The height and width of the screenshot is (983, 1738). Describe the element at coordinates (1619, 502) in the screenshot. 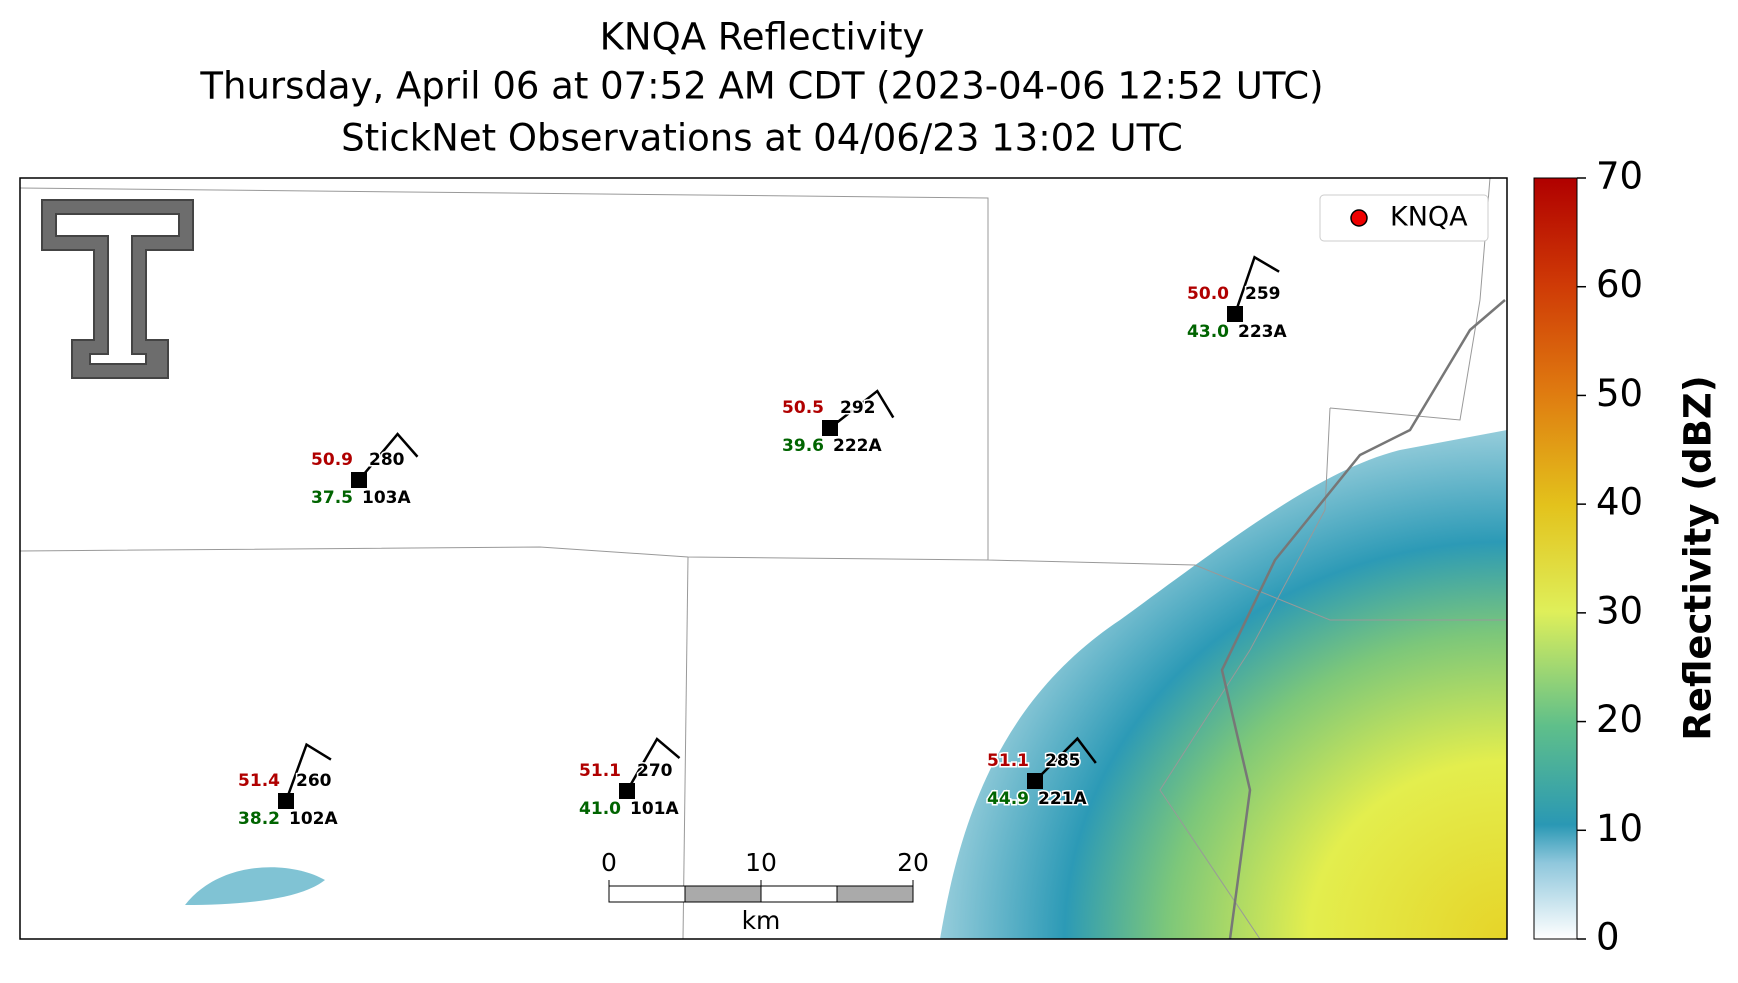

I see `colorbar-tick-label: 40` at that location.